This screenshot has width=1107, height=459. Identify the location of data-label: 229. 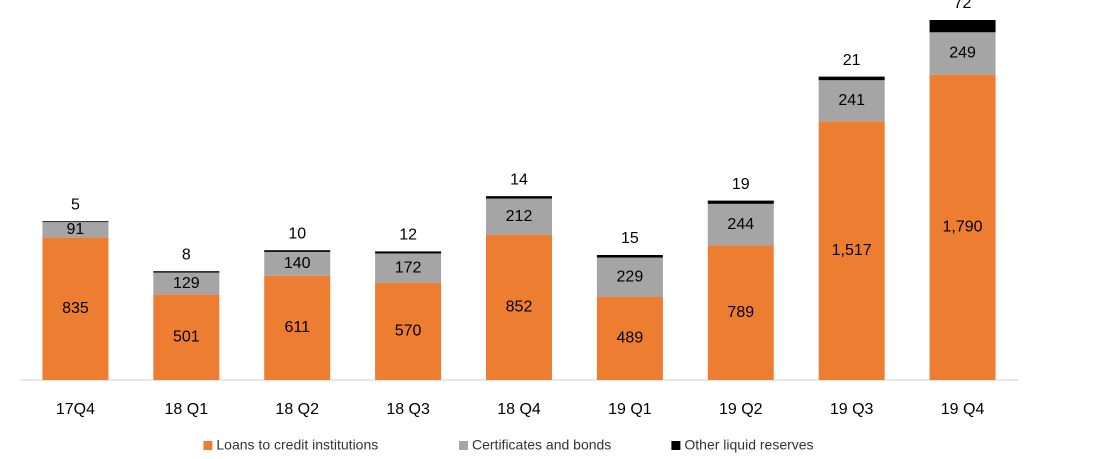
(630, 276).